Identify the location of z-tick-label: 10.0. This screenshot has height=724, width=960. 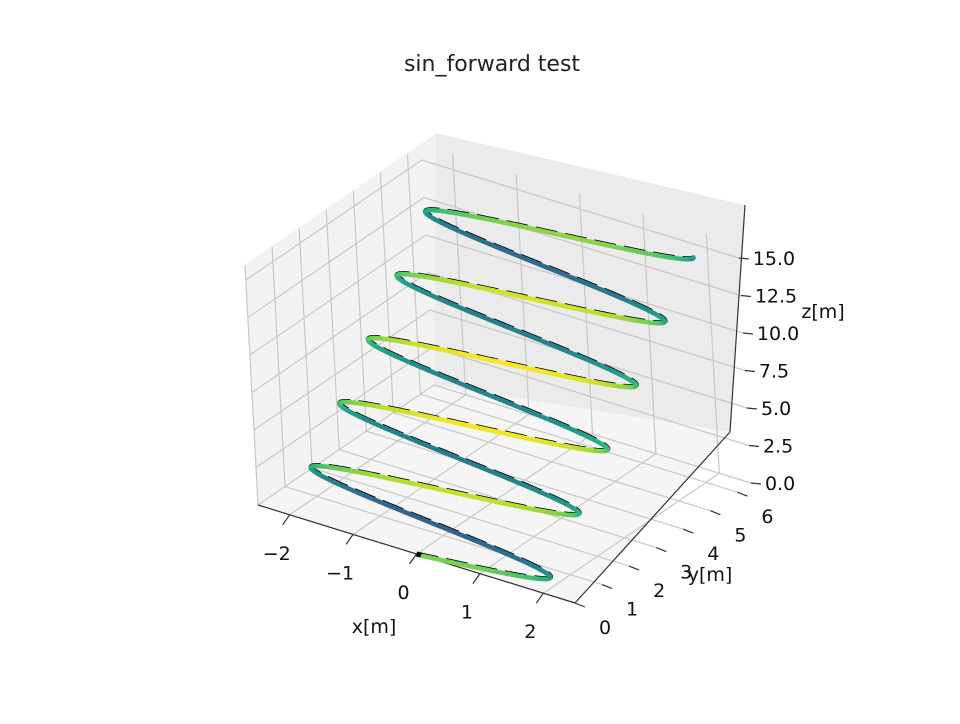
(778, 334).